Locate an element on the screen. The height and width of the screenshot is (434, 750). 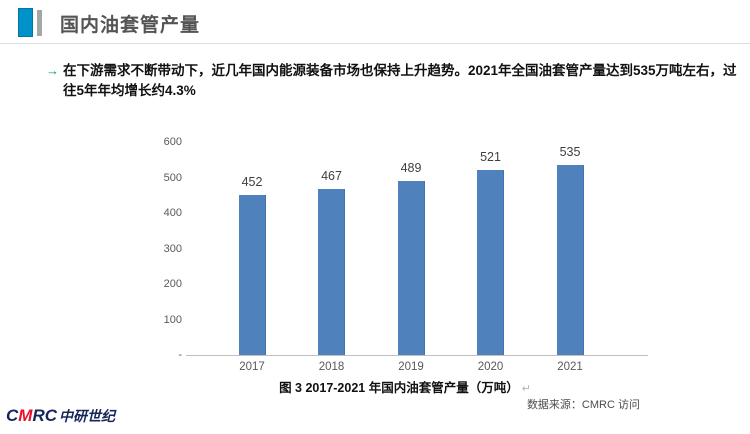
y-axis-tick-label: 500 is located at coordinates (172, 177).